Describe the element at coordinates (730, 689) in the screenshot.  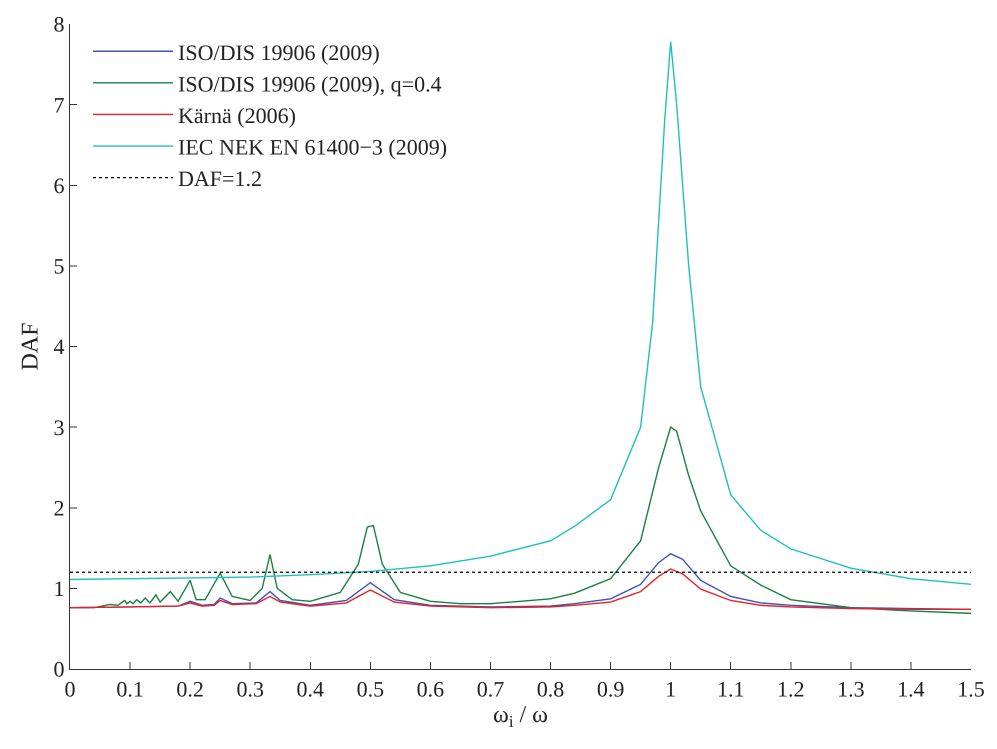
I see `x-tick-label: 1.1` at that location.